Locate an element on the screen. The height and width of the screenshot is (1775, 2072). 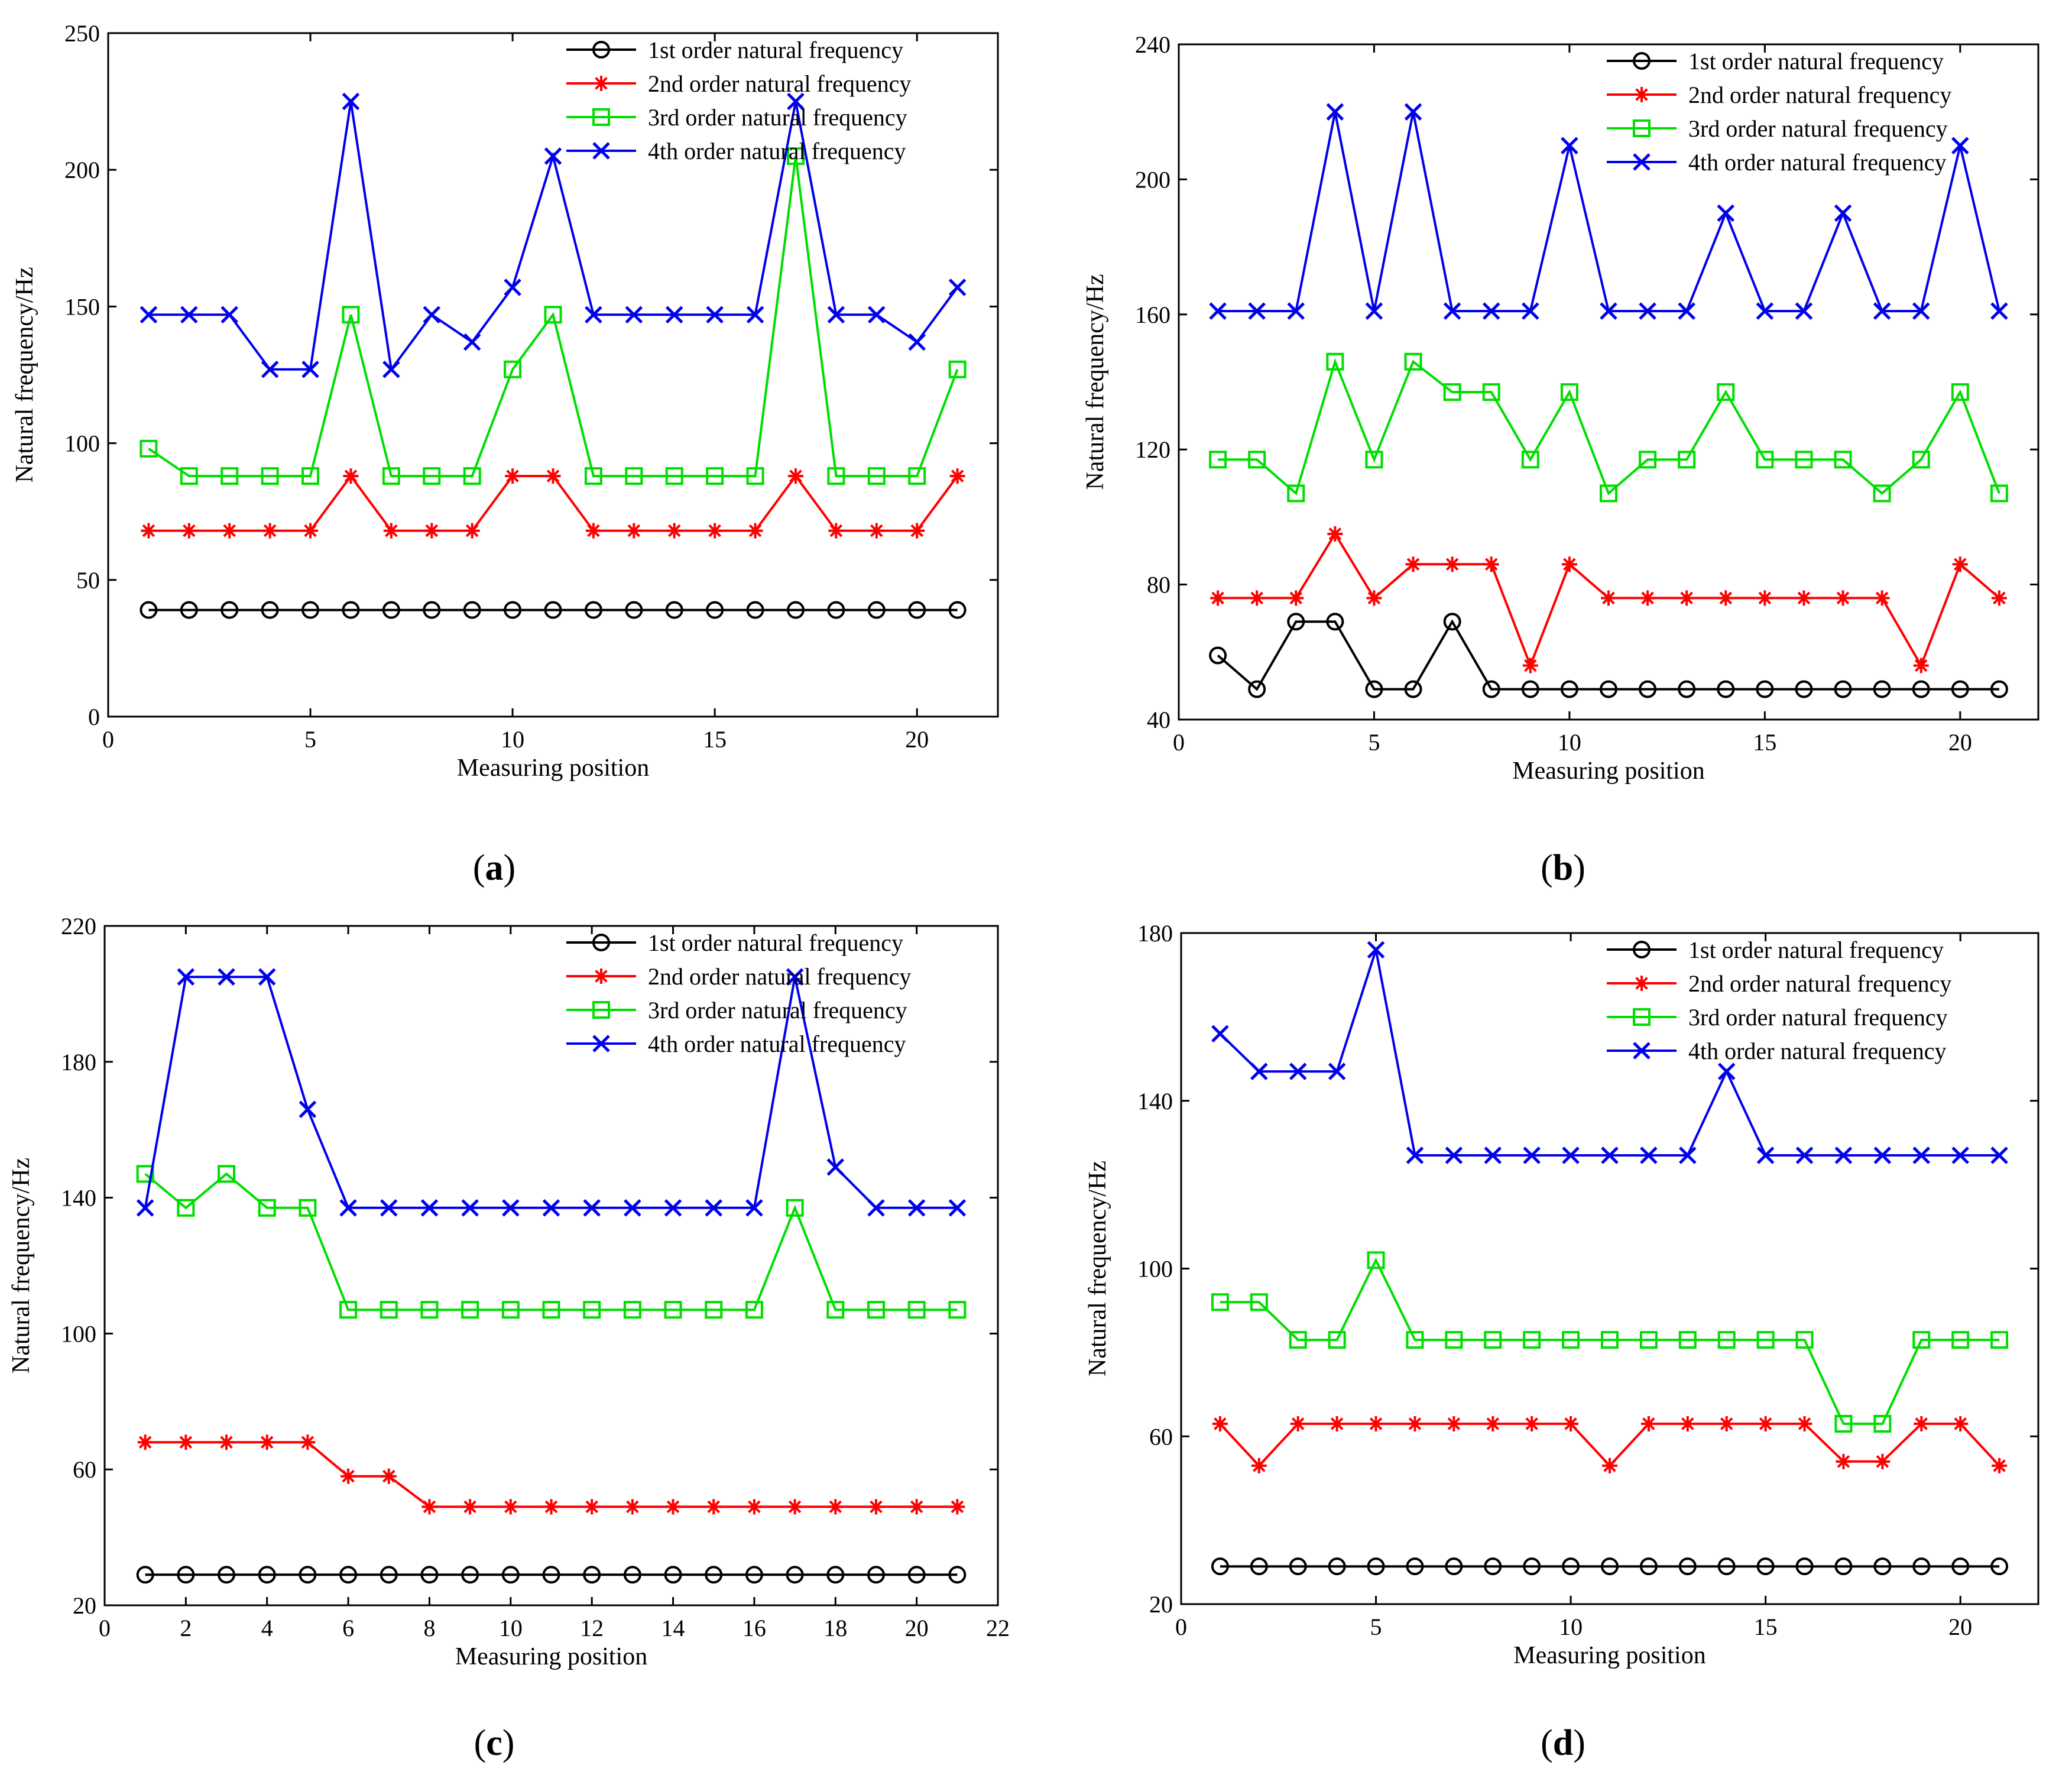
data-point-s4-p3 is located at coordinates (1296, 311).